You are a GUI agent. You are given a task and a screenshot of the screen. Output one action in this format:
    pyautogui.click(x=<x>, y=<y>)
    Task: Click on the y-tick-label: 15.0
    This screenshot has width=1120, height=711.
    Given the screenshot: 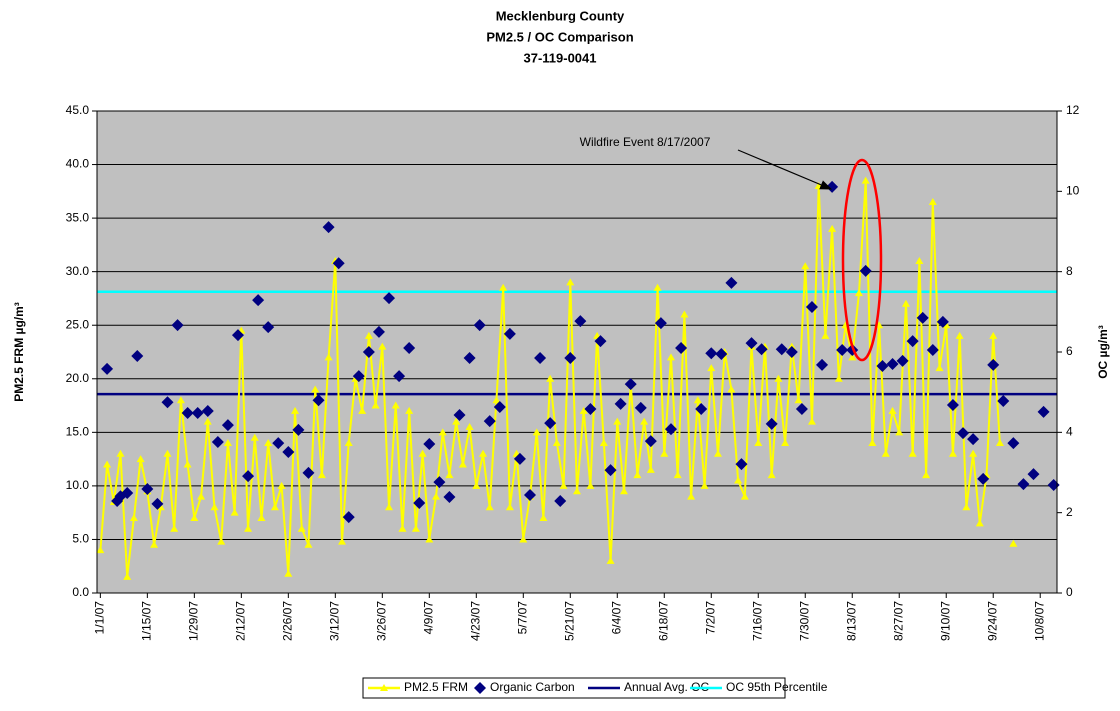 What is the action you would take?
    pyautogui.click(x=78, y=432)
    